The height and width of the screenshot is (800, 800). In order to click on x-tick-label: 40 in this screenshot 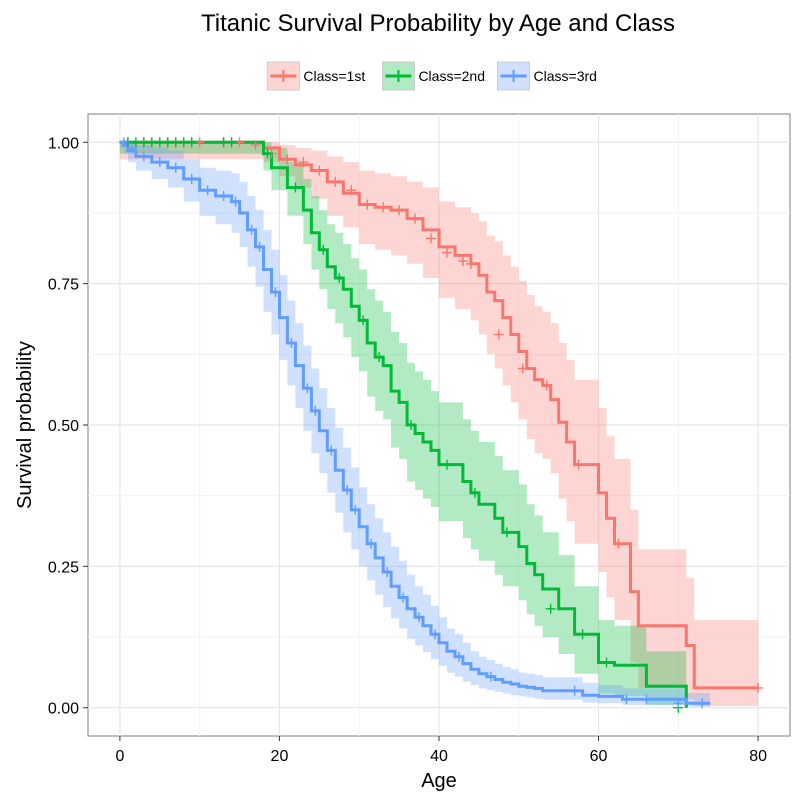, I will do `click(439, 756)`.